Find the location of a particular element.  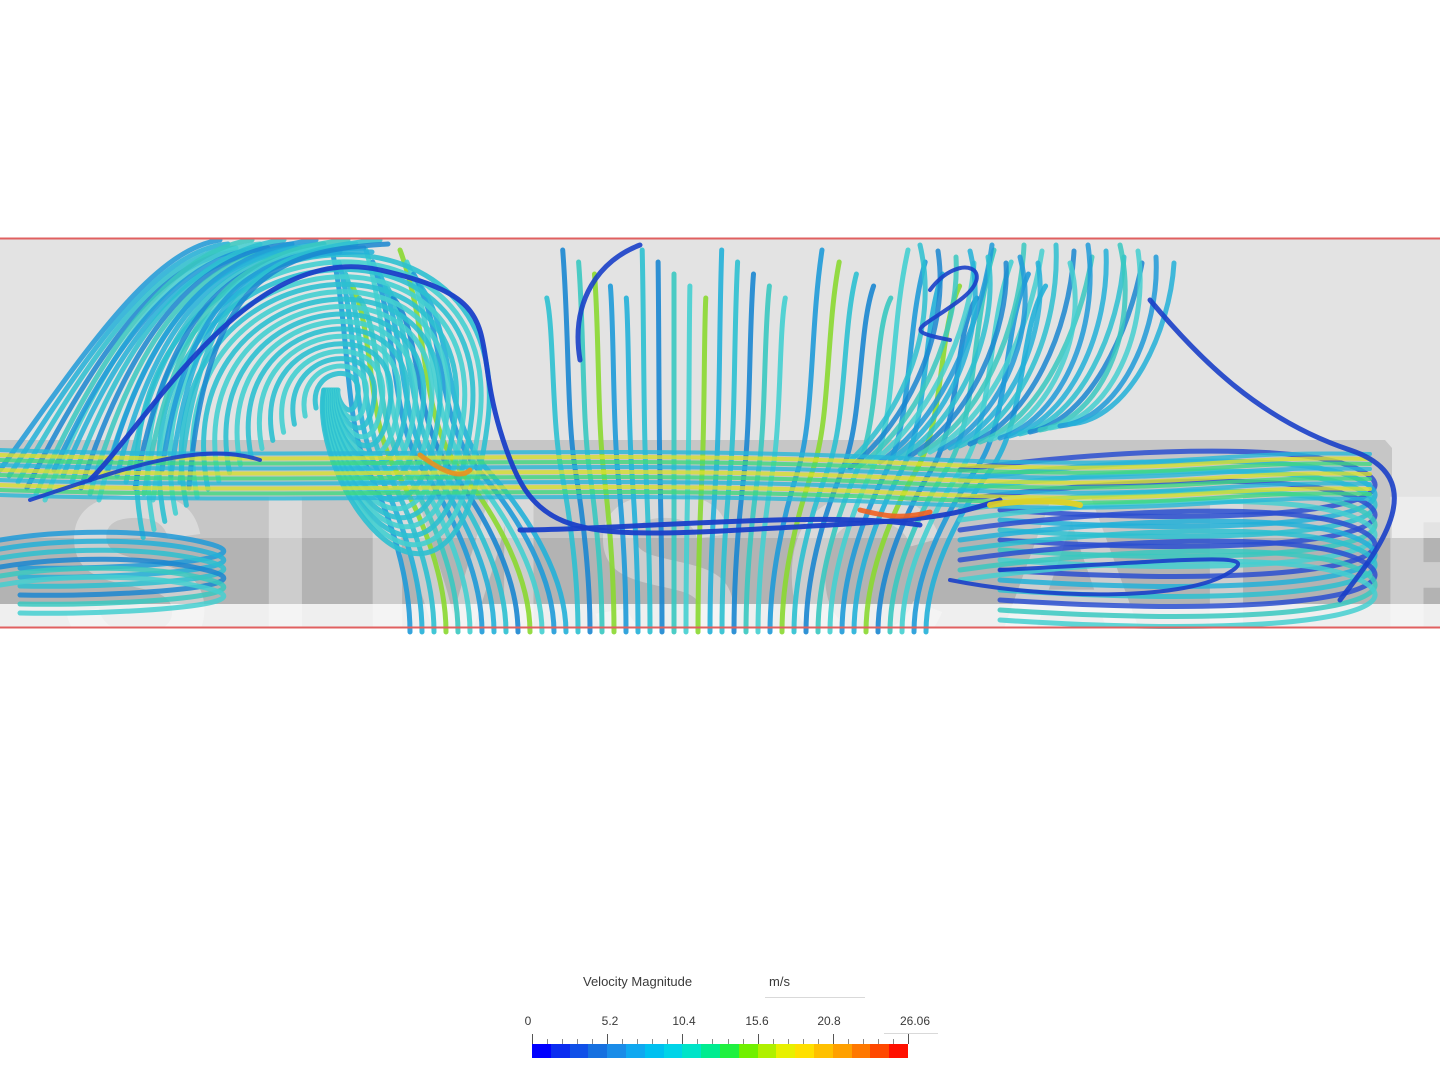

tick-label-4: 20.8 is located at coordinates (829, 1021).